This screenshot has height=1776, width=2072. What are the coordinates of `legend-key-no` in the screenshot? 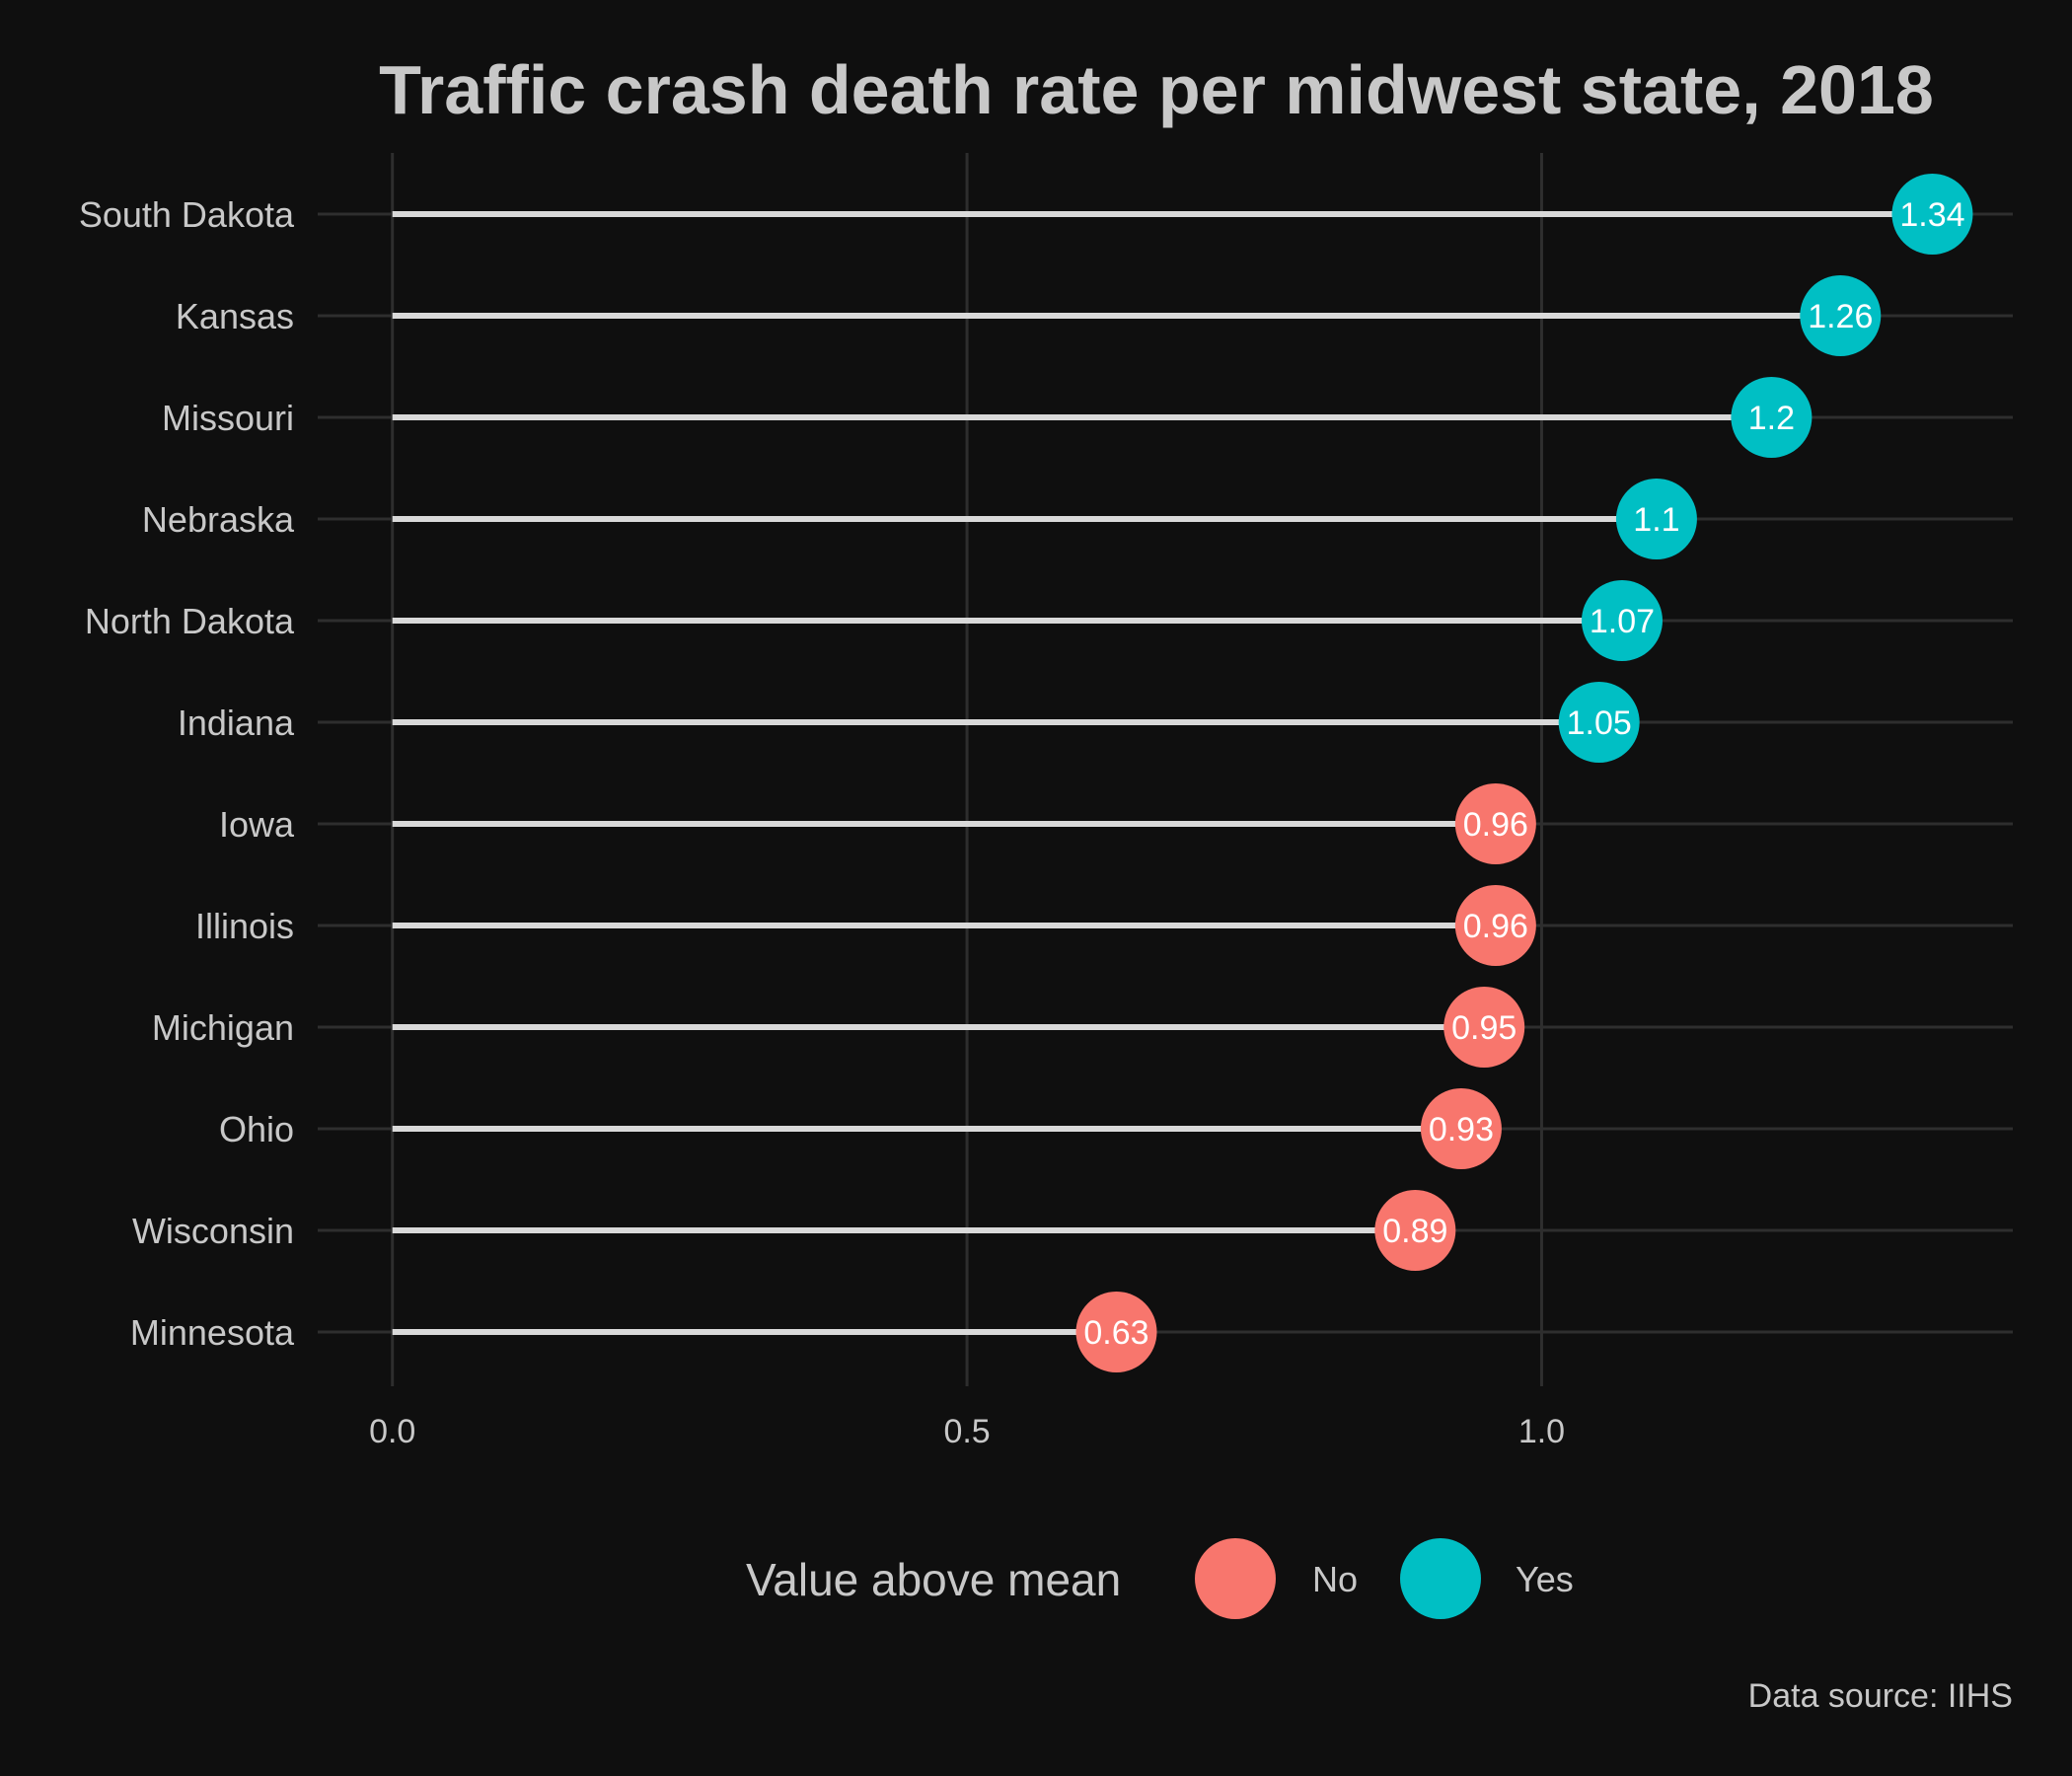 It's located at (1236, 1579).